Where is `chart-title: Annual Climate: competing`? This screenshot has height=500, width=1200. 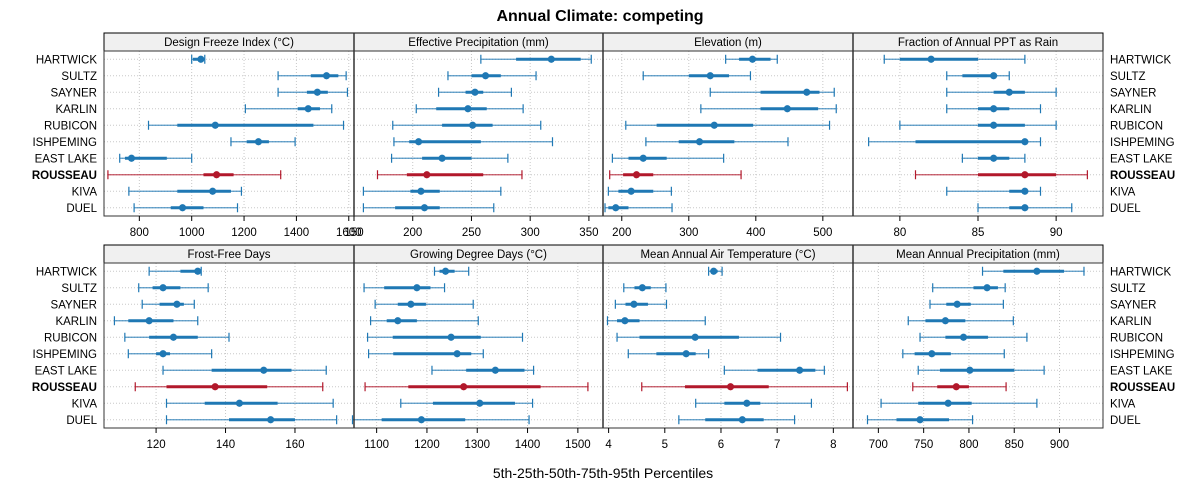 chart-title: Annual Climate: competing is located at coordinates (599, 16).